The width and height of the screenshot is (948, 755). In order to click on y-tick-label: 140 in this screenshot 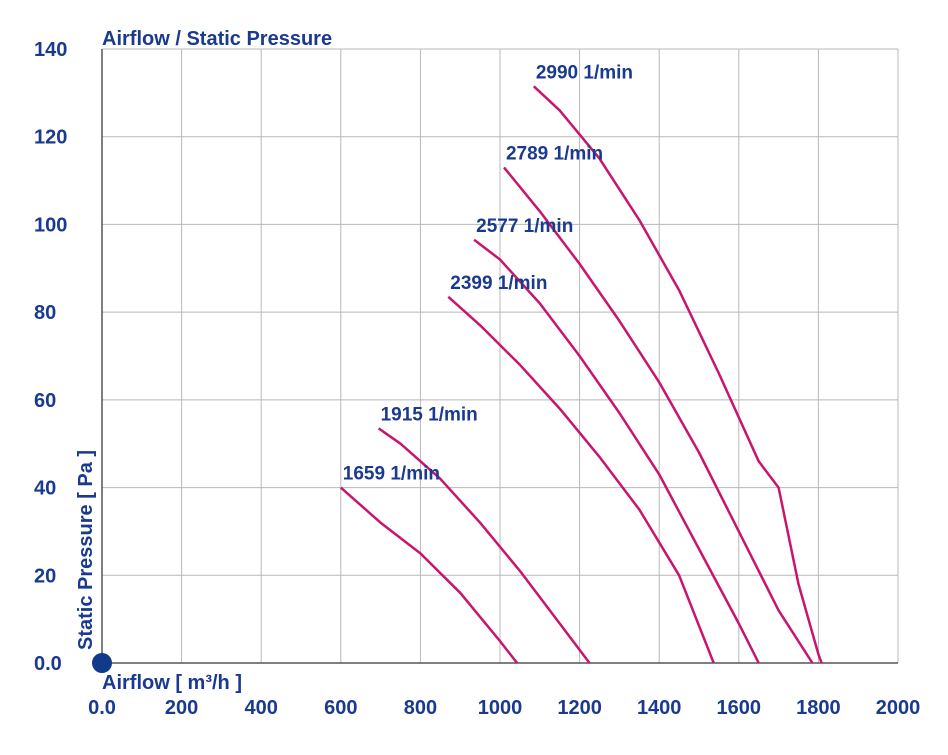, I will do `click(50, 50)`.